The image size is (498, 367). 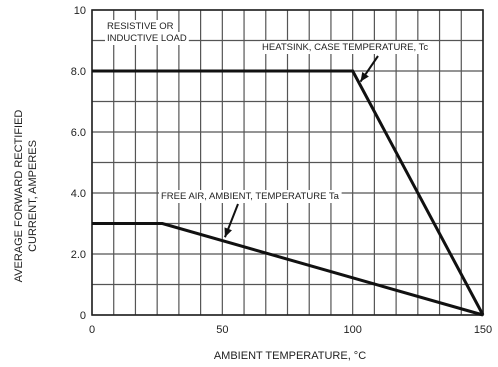 I want to click on annotation-heatsink-bg, so click(x=345, y=47).